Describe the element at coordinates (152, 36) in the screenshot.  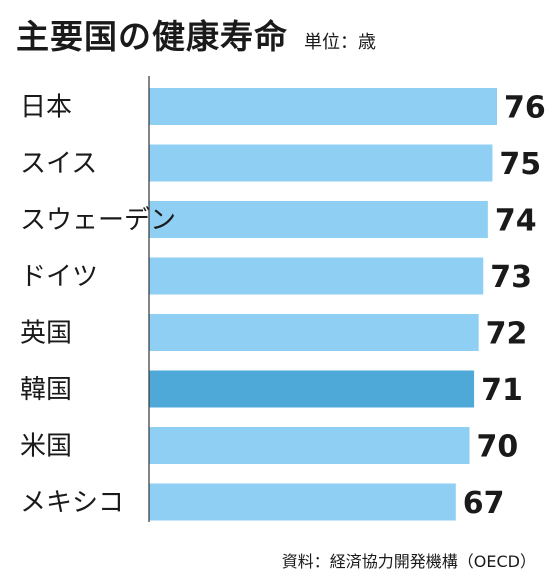
I see `chart-title: 主要国の健康寿命` at that location.